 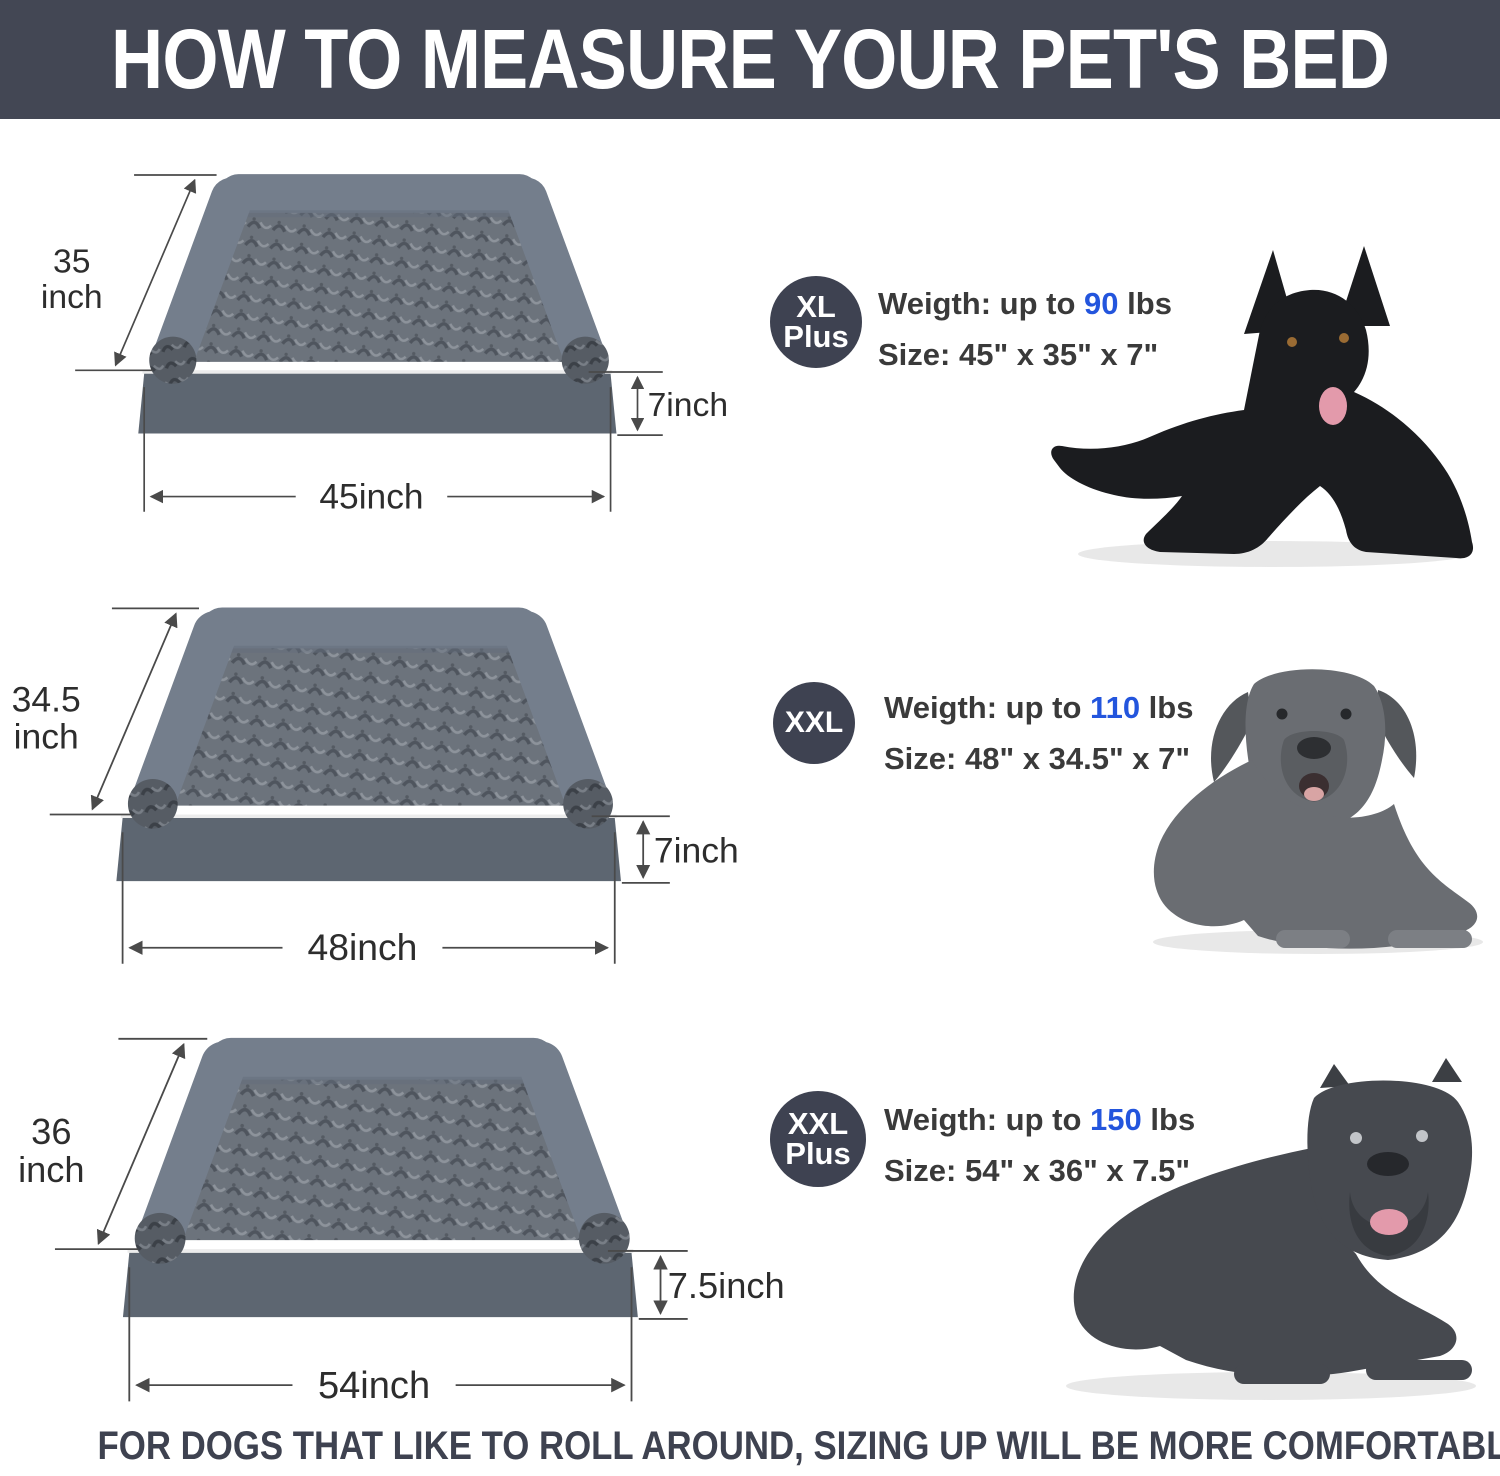 I want to click on page-title: HOW TO MEASURE YOUR PET'S BED, so click(x=750, y=59).